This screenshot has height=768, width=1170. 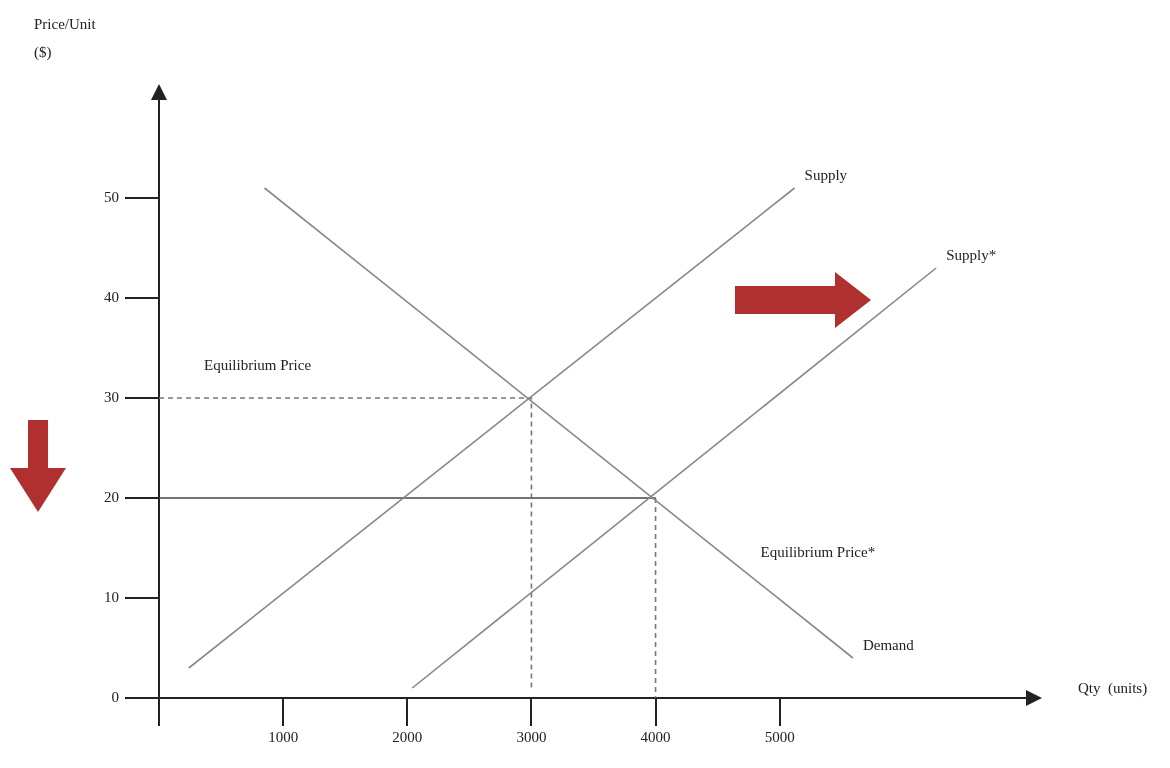 I want to click on annotation: Equilibrium Price, so click(x=258, y=364).